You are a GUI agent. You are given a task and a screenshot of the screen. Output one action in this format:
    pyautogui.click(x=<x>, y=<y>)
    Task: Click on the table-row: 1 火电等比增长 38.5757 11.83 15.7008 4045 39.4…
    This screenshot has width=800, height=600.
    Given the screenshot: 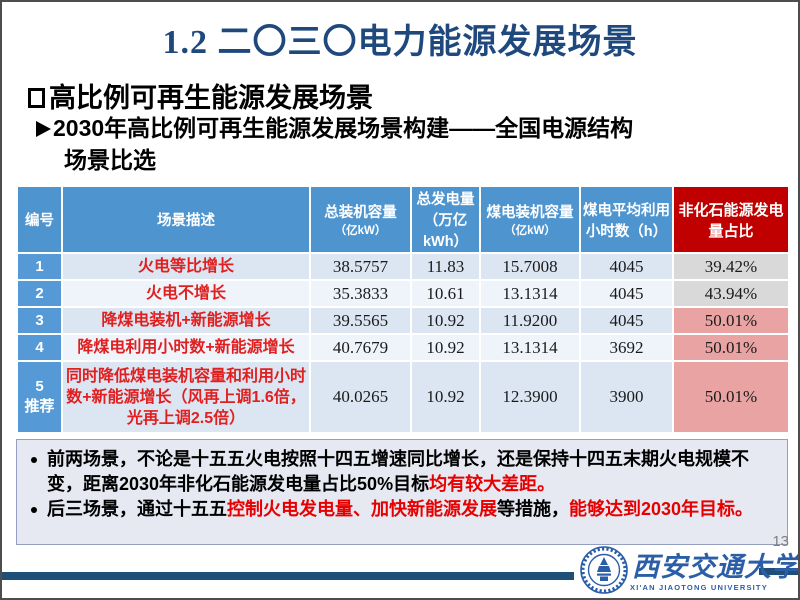 What is the action you would take?
    pyautogui.click(x=403, y=266)
    